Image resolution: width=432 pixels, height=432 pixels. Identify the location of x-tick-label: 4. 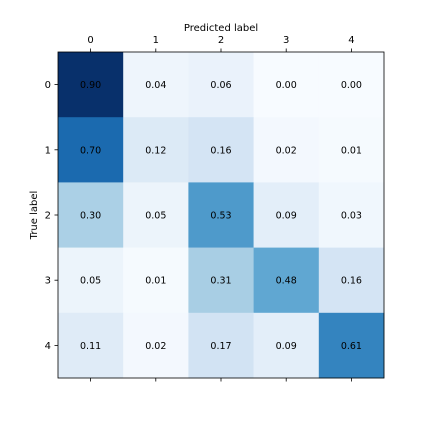
(351, 40).